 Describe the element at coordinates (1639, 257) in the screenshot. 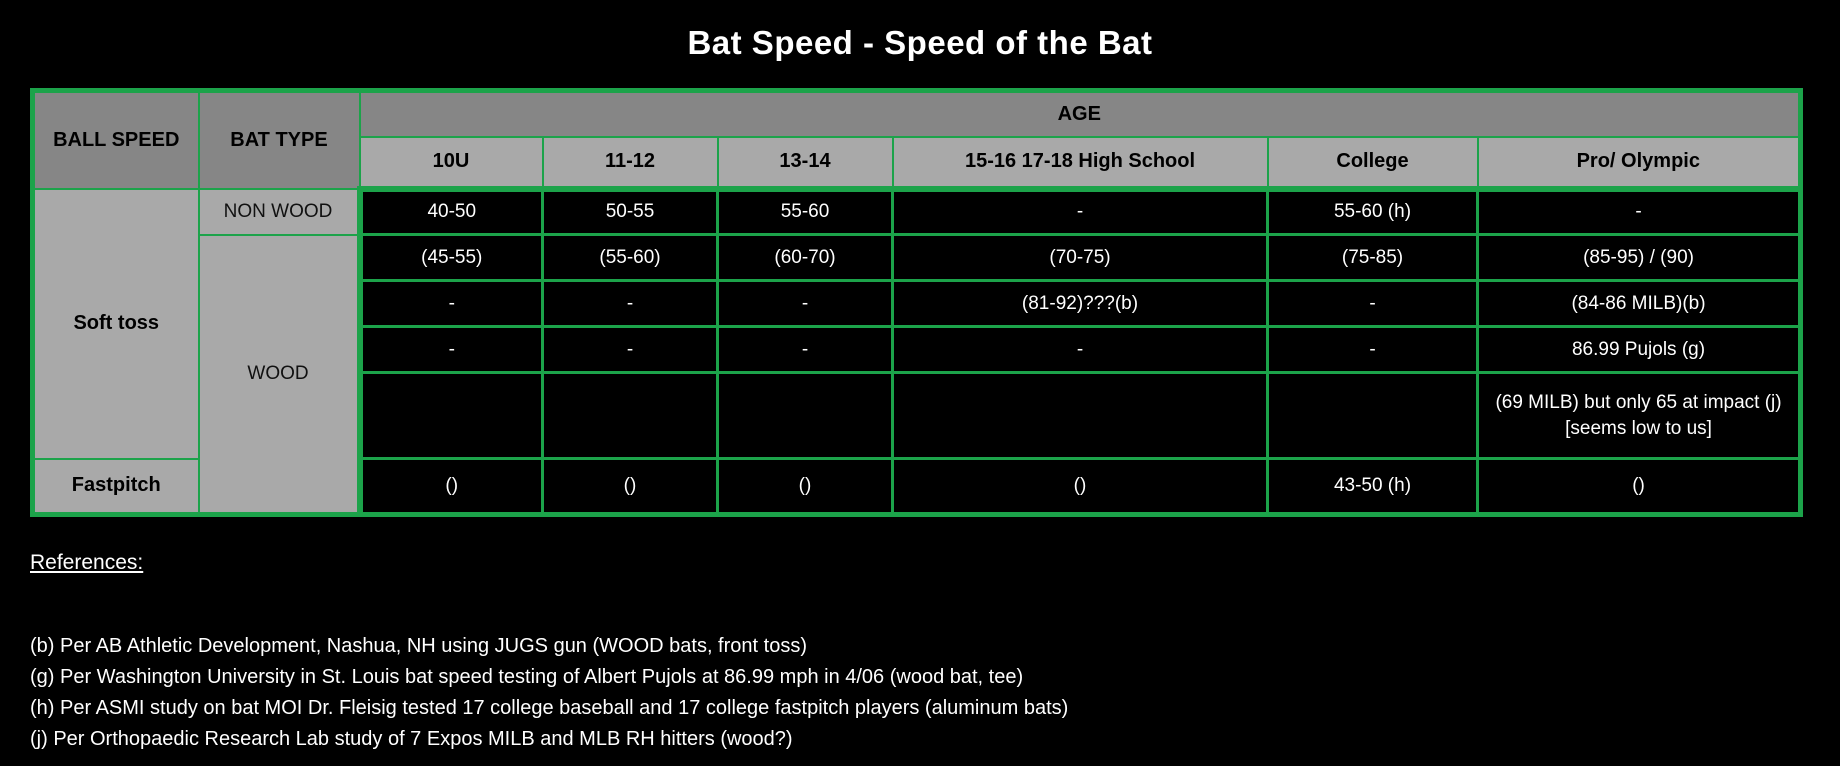

I see `data-cell: (85-95) / (90)` at that location.